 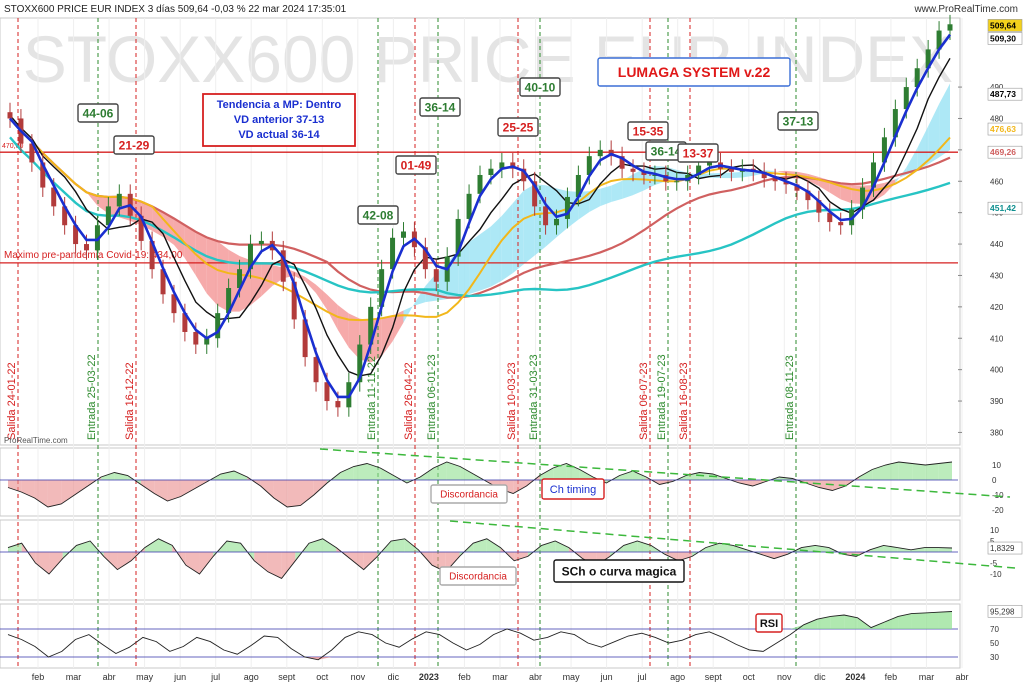 What do you see at coordinates (961, 677) in the screenshot?
I see `month-label: abr` at bounding box center [961, 677].